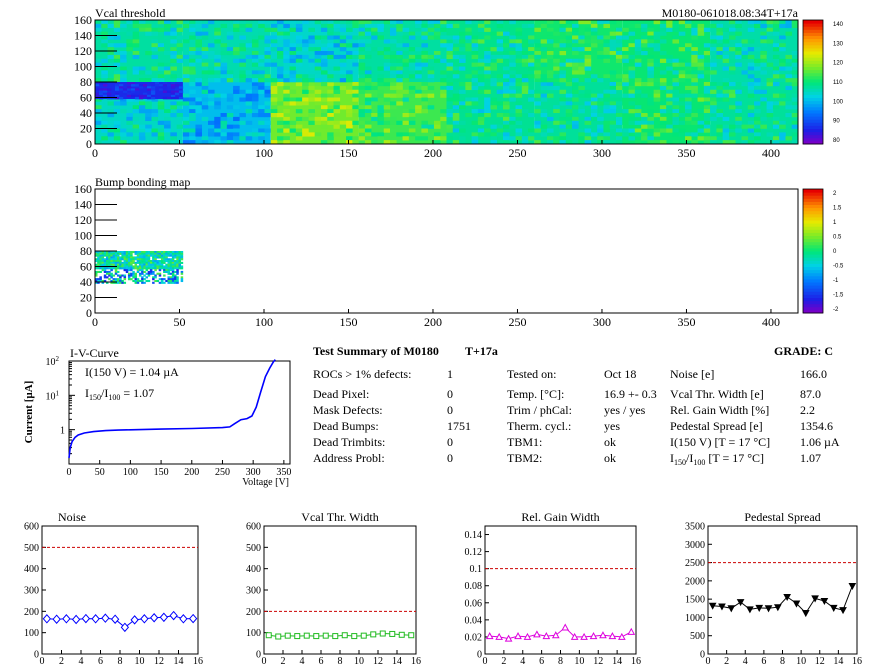 The height and width of the screenshot is (672, 896). What do you see at coordinates (474, 620) in the screenshot?
I see `y-tick-label: 0.04` at bounding box center [474, 620].